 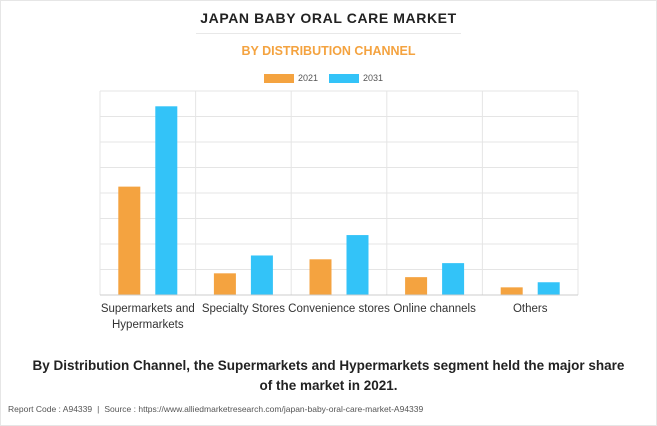 What do you see at coordinates (530, 309) in the screenshot?
I see `x-tick-label: Others` at bounding box center [530, 309].